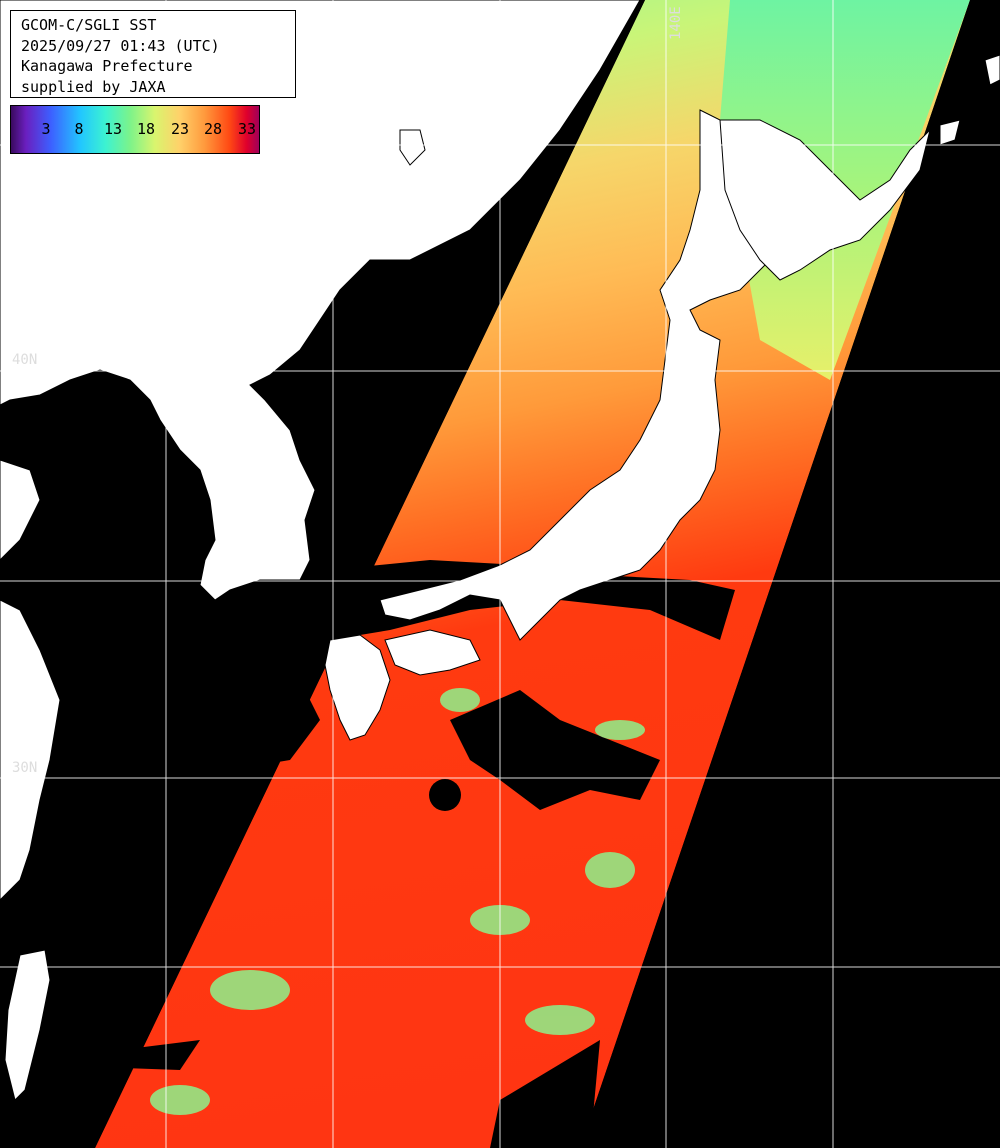  What do you see at coordinates (146, 129) in the screenshot?
I see `legend-tick: 18` at bounding box center [146, 129].